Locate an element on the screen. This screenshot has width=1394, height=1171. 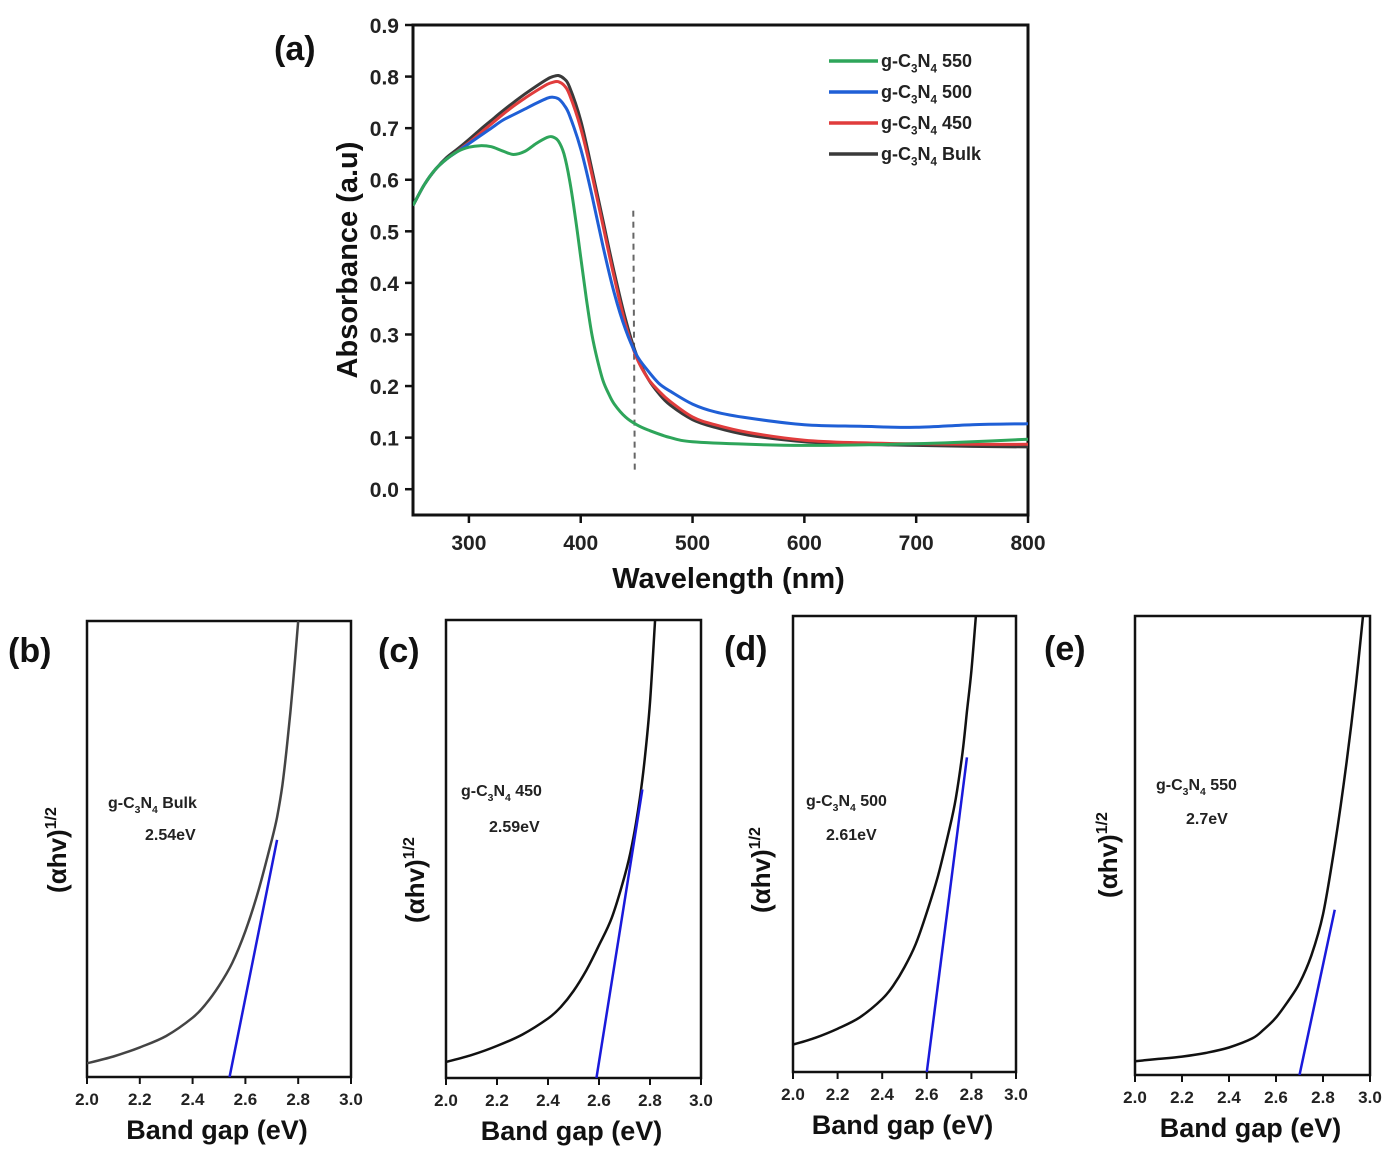
y-tick-label: 0.5 is located at coordinates (385, 232).